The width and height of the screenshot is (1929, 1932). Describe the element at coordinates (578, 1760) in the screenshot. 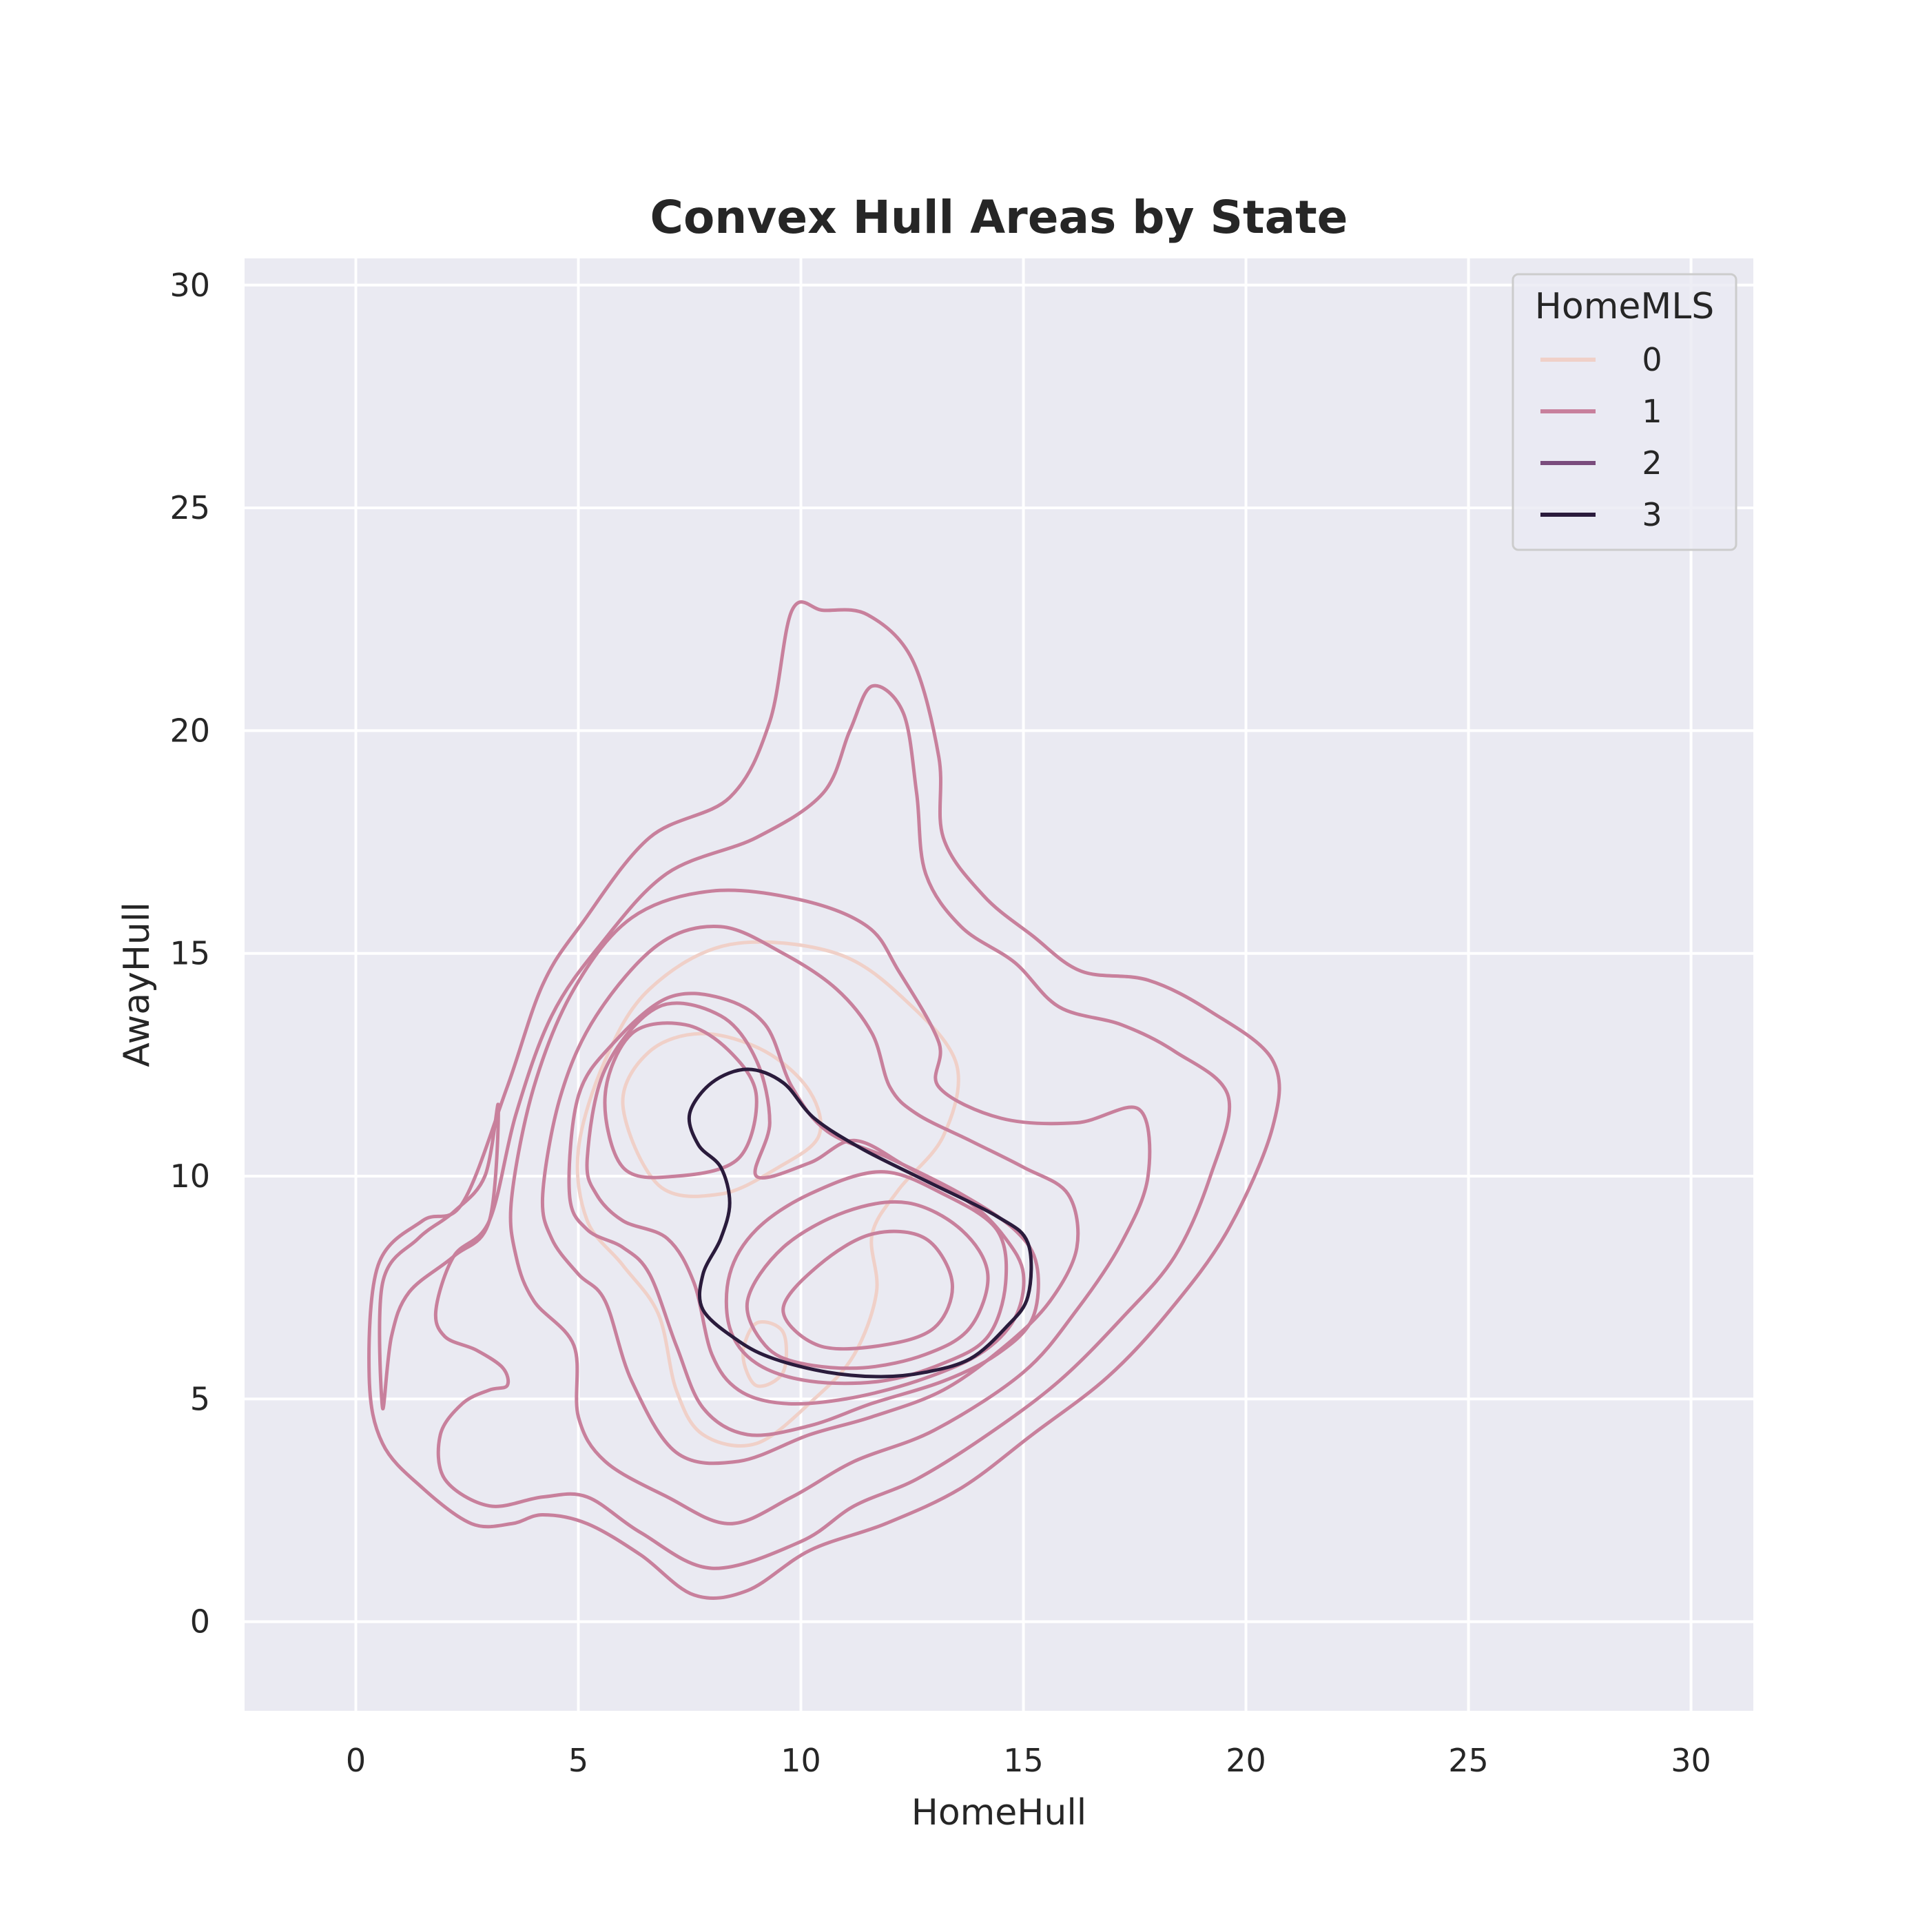

I see `x-tick-label: 5` at that location.